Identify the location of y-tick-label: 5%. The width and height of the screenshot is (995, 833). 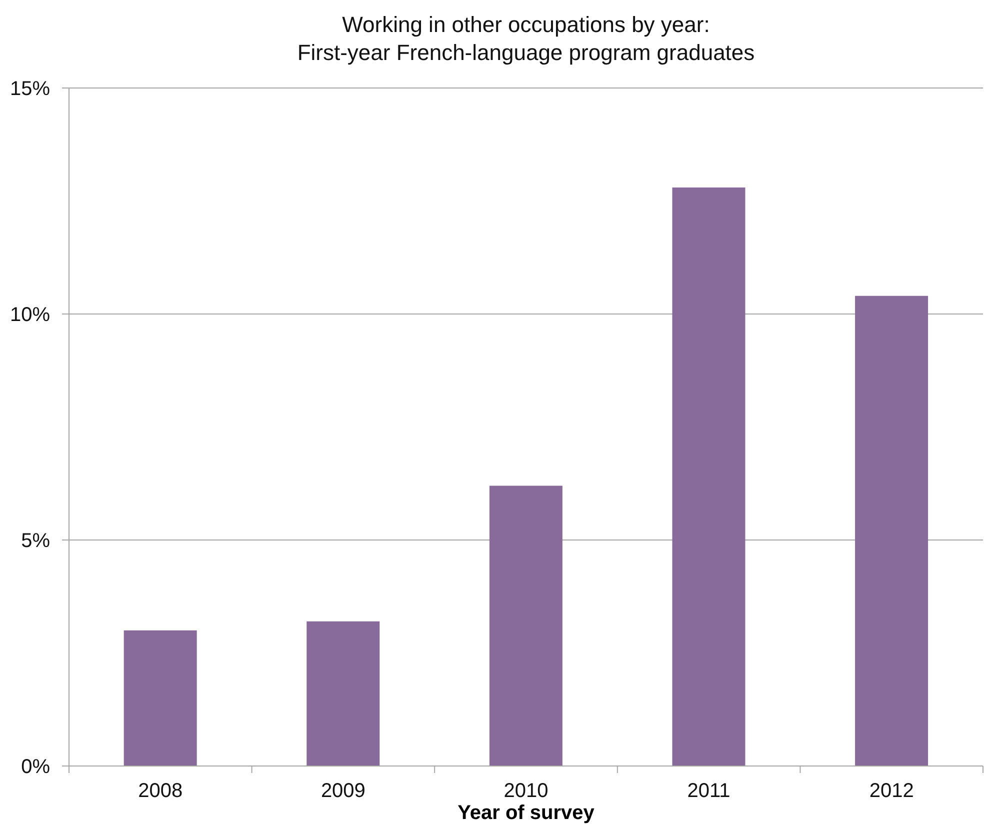
(35, 541).